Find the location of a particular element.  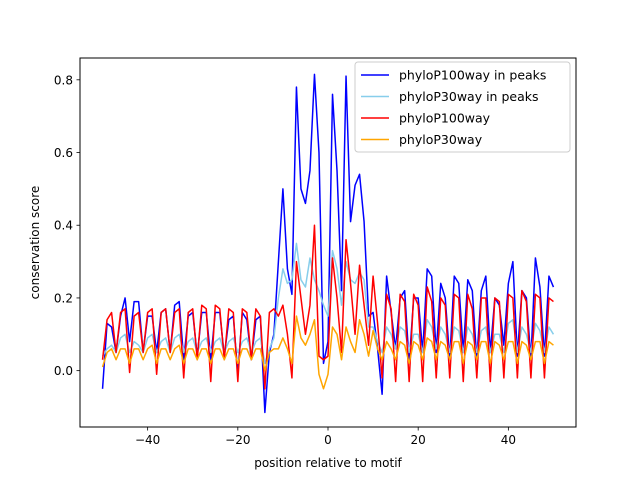

y-tick-label: 0.6 is located at coordinates (63, 153).